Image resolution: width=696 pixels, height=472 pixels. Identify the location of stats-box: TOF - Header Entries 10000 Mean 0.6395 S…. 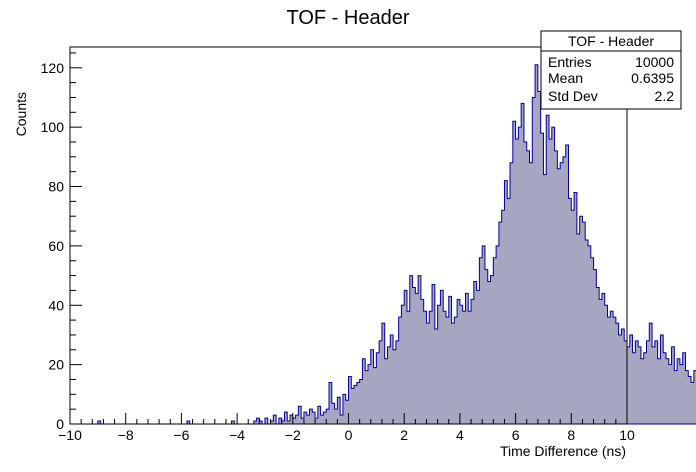
(611, 70).